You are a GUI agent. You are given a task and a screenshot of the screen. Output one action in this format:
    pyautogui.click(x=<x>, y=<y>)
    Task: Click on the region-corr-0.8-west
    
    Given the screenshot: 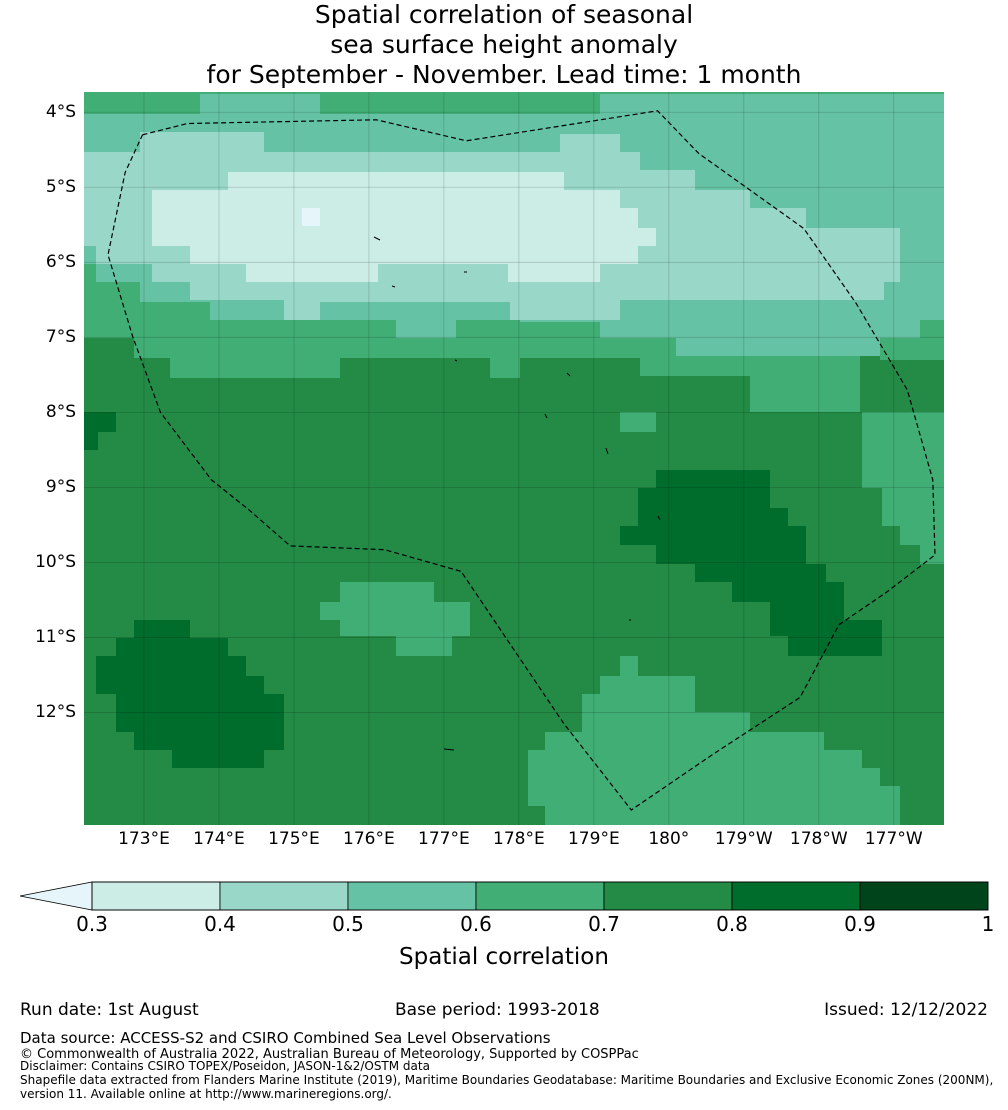 What is the action you would take?
    pyautogui.click(x=190, y=694)
    